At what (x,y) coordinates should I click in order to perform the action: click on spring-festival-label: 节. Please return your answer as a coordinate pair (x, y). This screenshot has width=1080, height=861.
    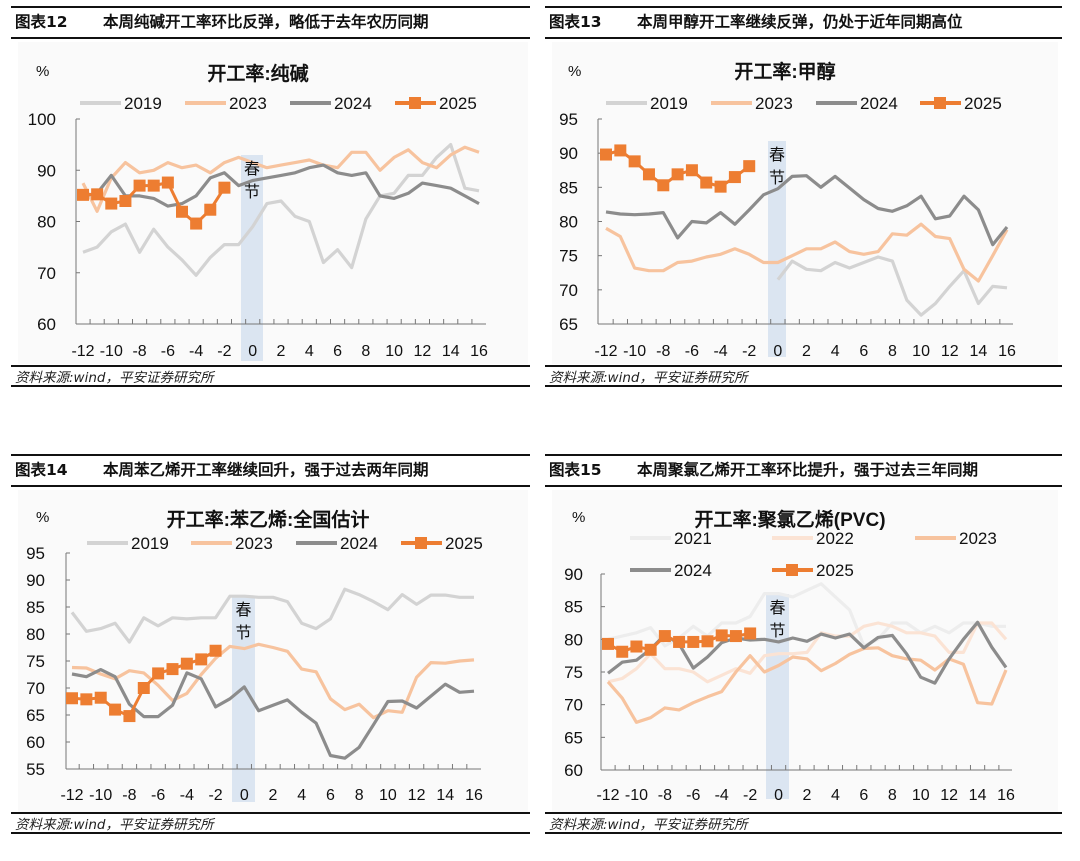
    Looking at the image, I should click on (243, 633).